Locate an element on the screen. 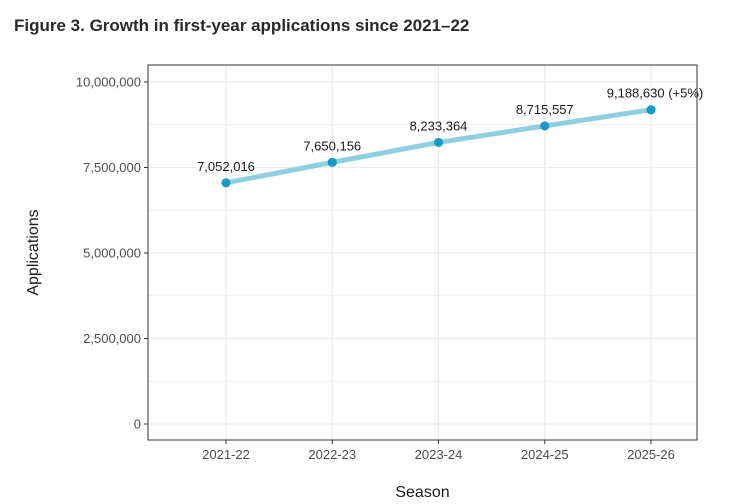 The height and width of the screenshot is (504, 754). x-tick-label: 2021-22 is located at coordinates (226, 454).